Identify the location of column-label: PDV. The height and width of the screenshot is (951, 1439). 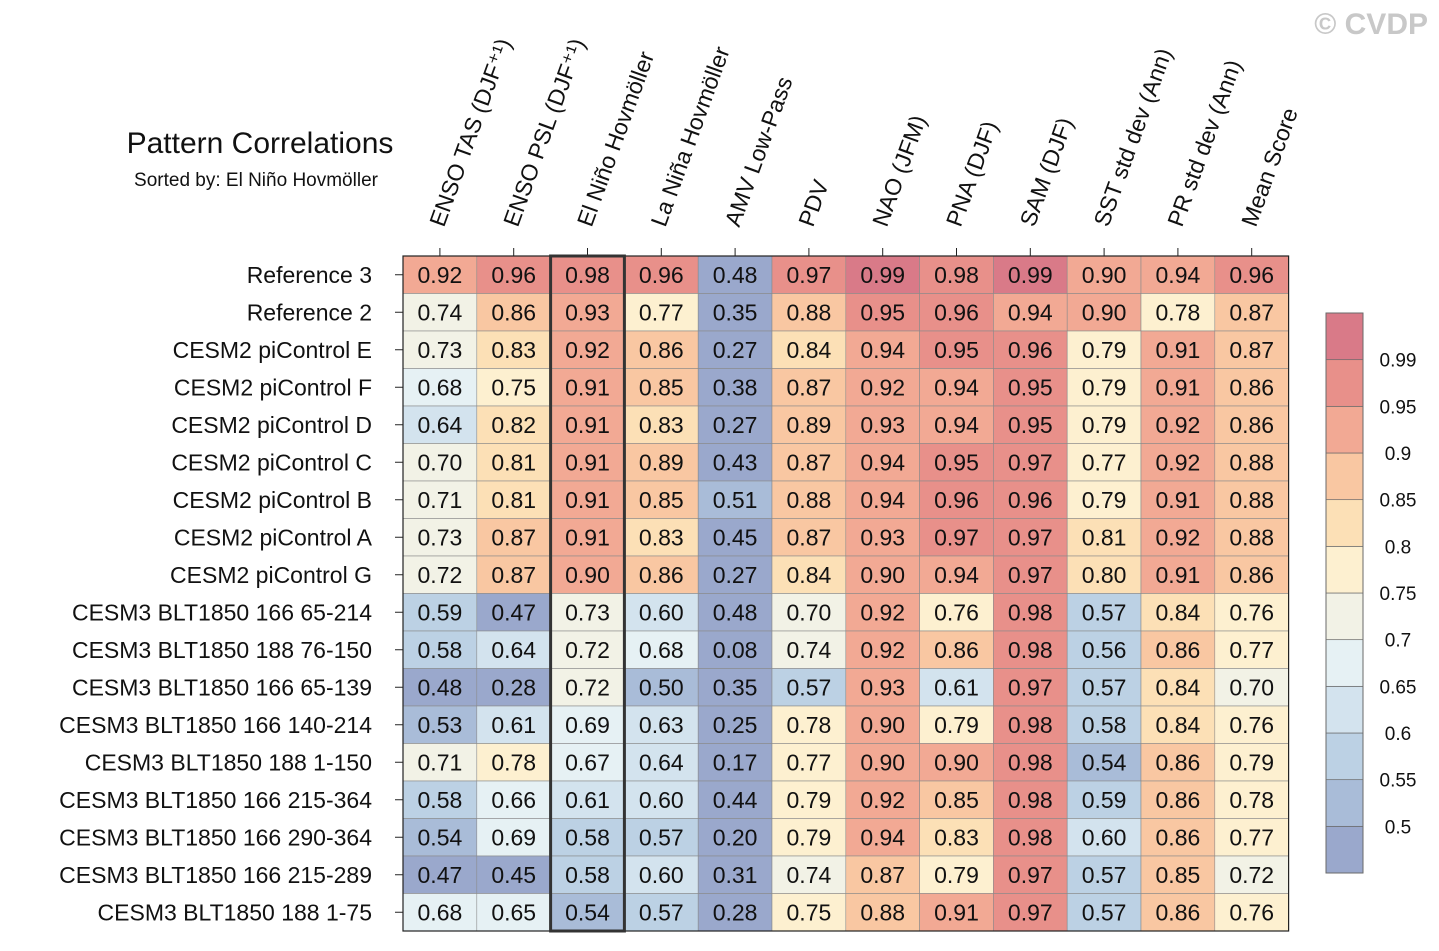
(813, 203).